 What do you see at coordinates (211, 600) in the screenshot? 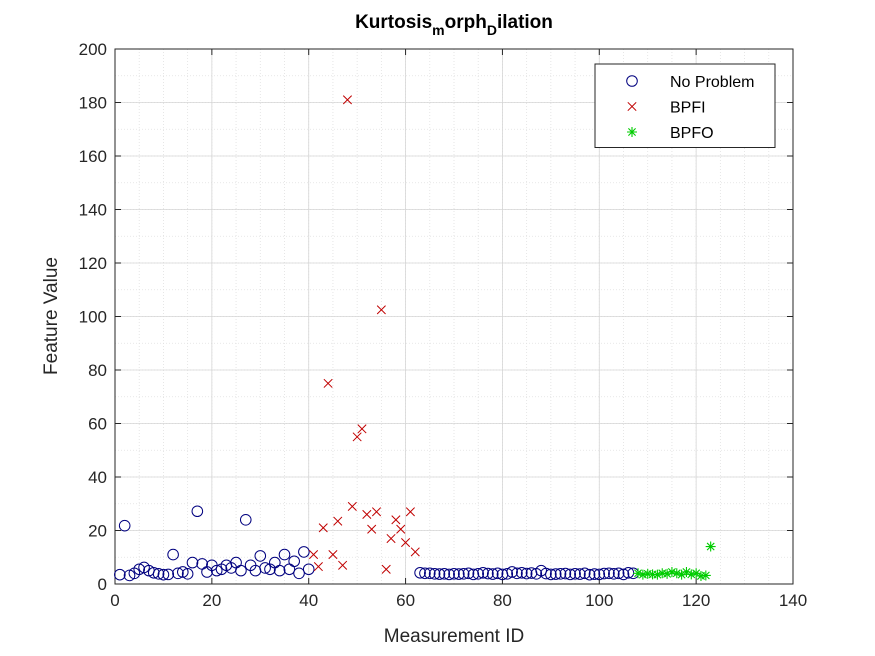
I see `x-tick-label: 20` at bounding box center [211, 600].